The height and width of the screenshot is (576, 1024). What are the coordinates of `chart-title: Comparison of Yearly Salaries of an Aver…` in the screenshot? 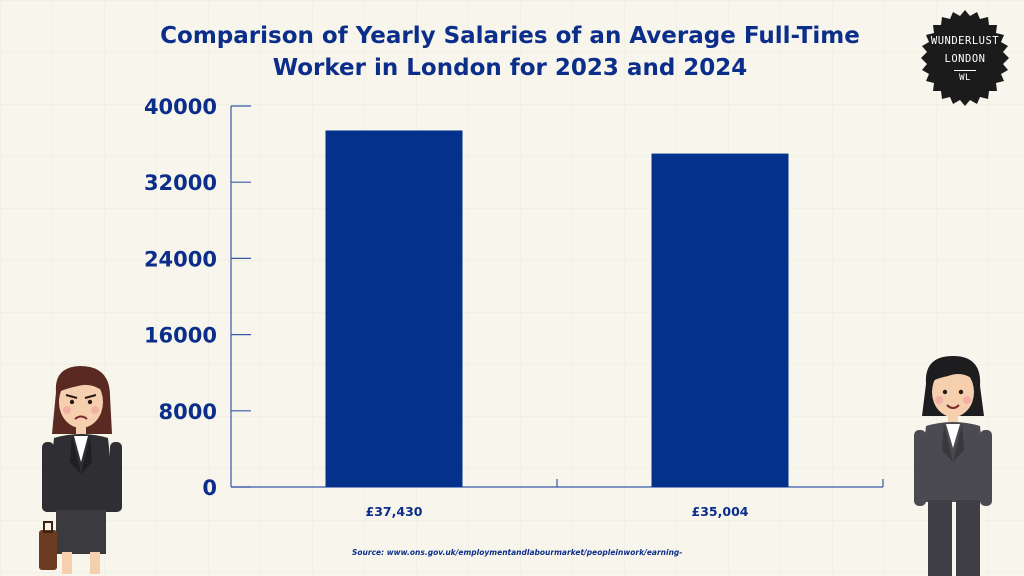 It's located at (510, 52).